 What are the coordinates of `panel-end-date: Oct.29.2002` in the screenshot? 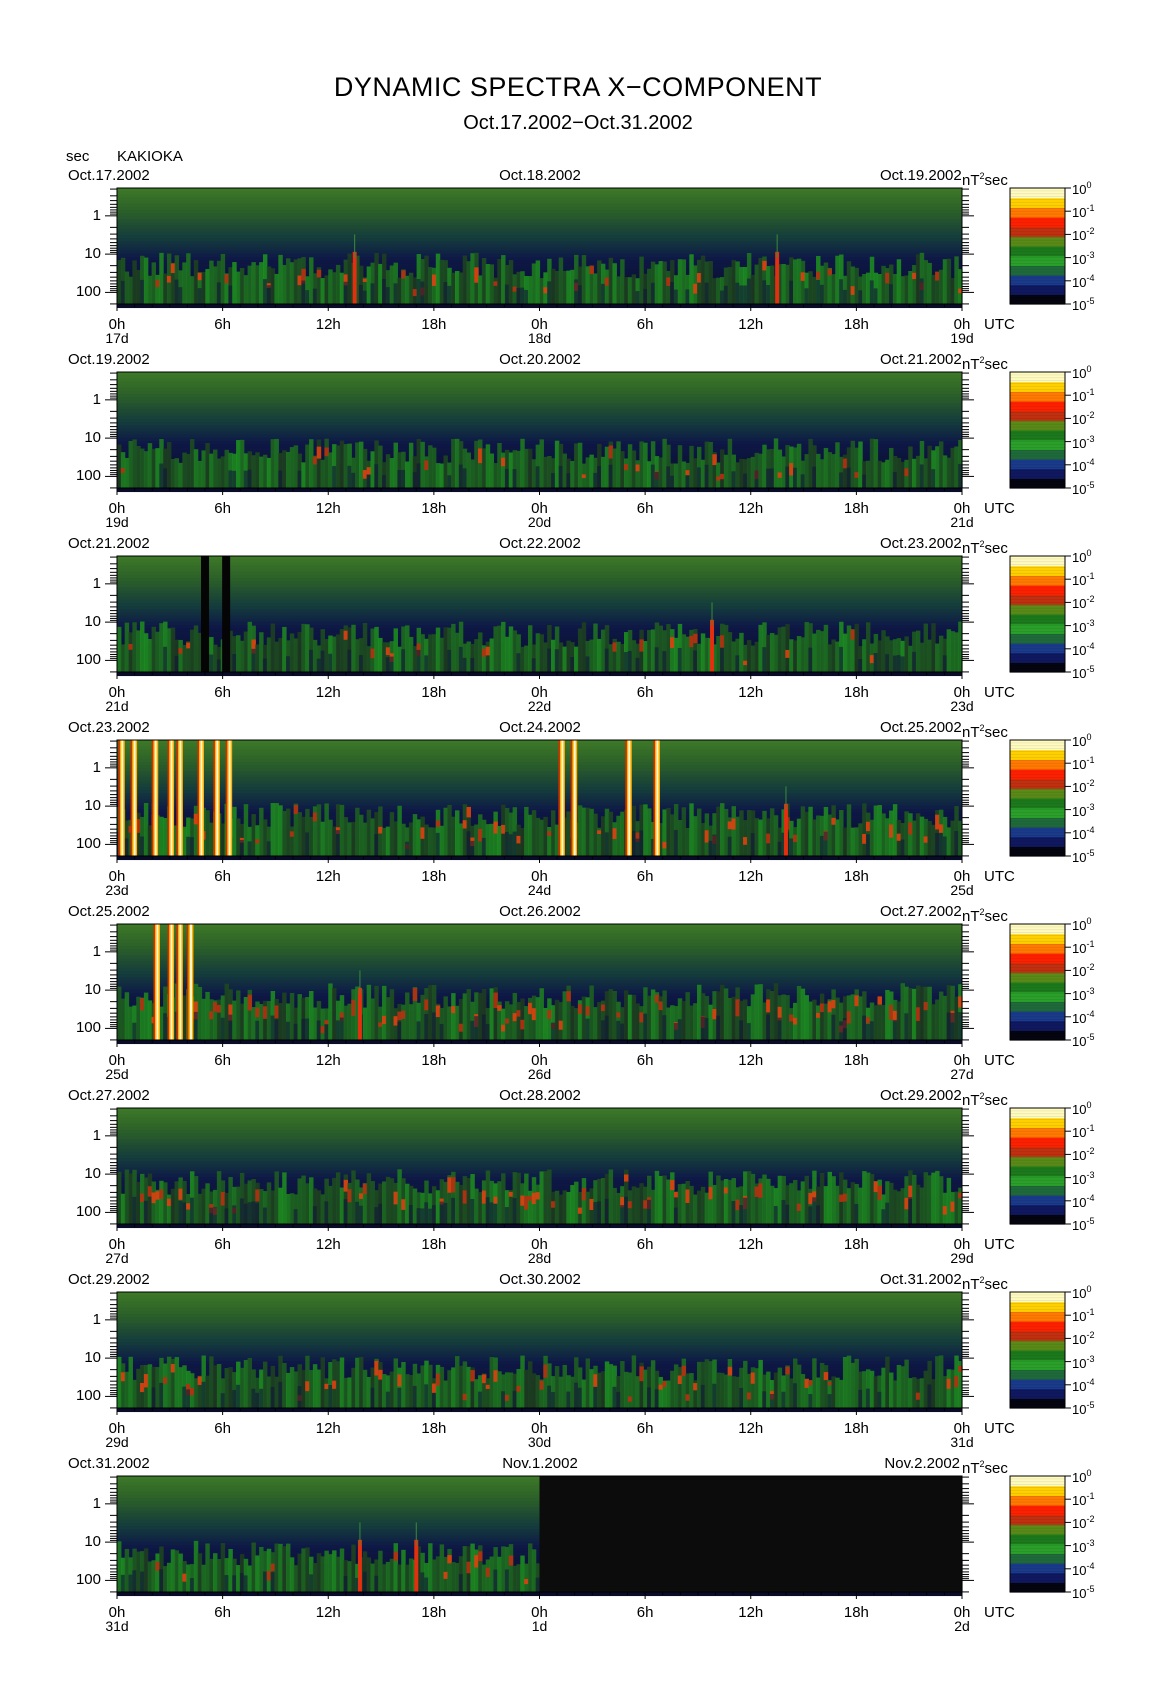 It's located at (921, 1095).